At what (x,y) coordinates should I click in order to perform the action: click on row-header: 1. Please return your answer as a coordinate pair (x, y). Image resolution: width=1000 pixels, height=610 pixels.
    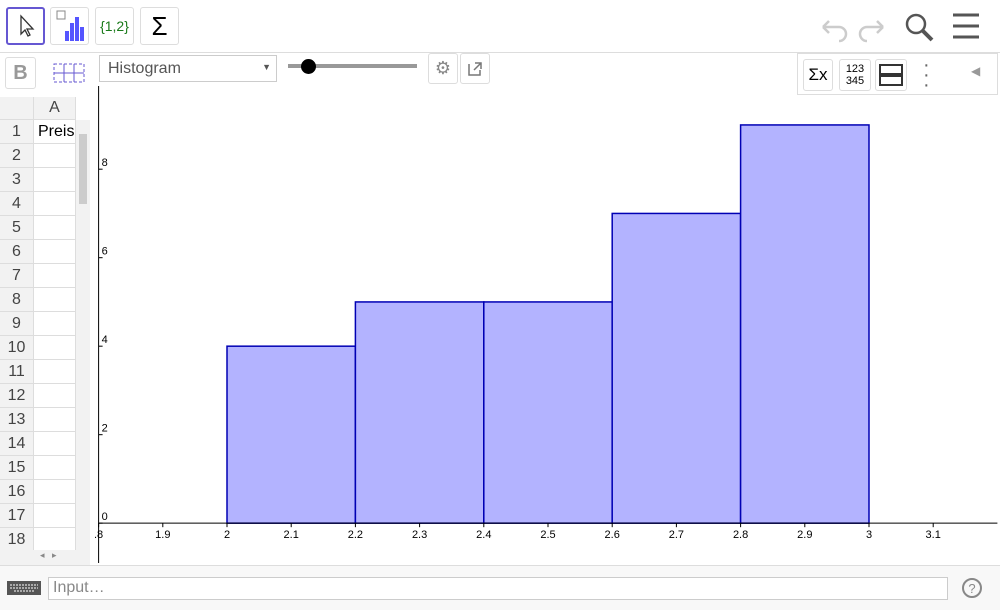
    Looking at the image, I should click on (17, 132).